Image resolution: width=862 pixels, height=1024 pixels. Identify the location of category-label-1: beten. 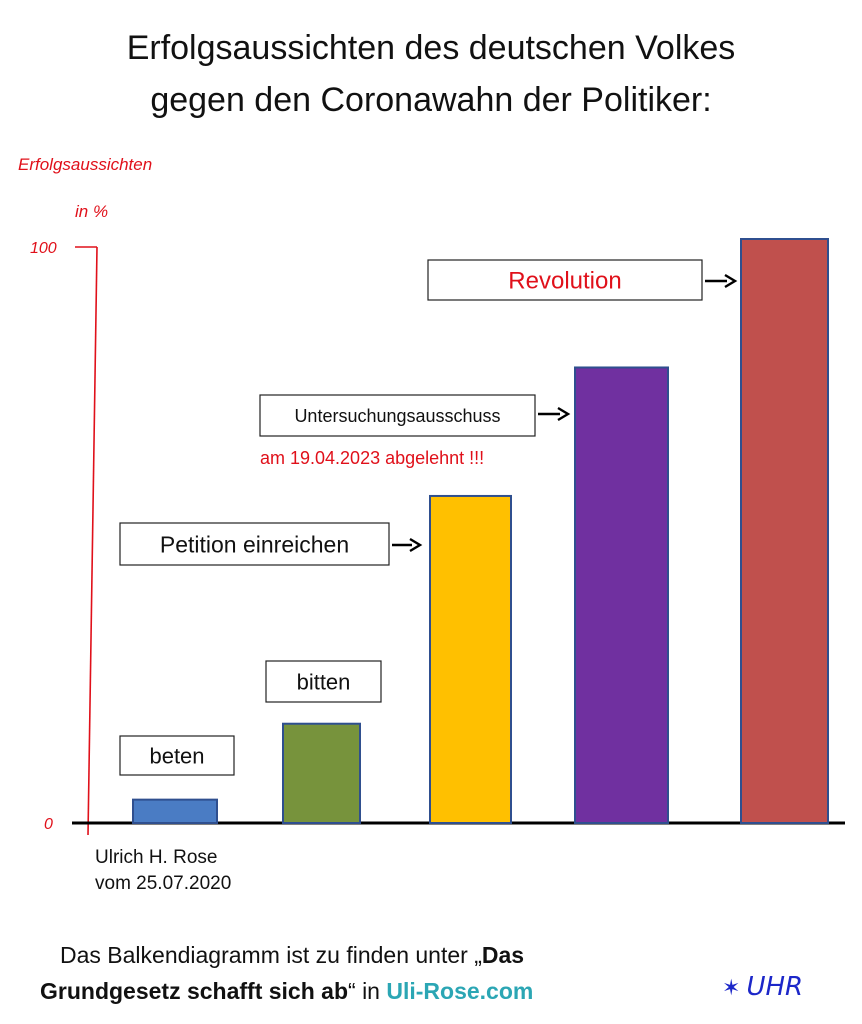
(176, 755).